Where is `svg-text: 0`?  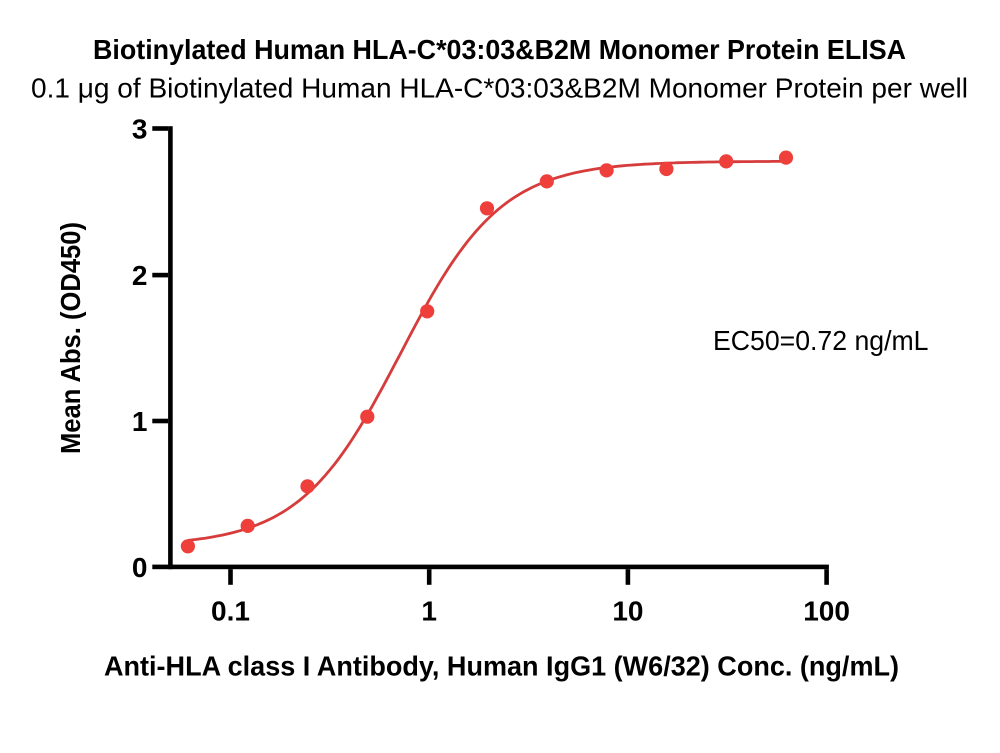
svg-text: 0 is located at coordinates (140, 567).